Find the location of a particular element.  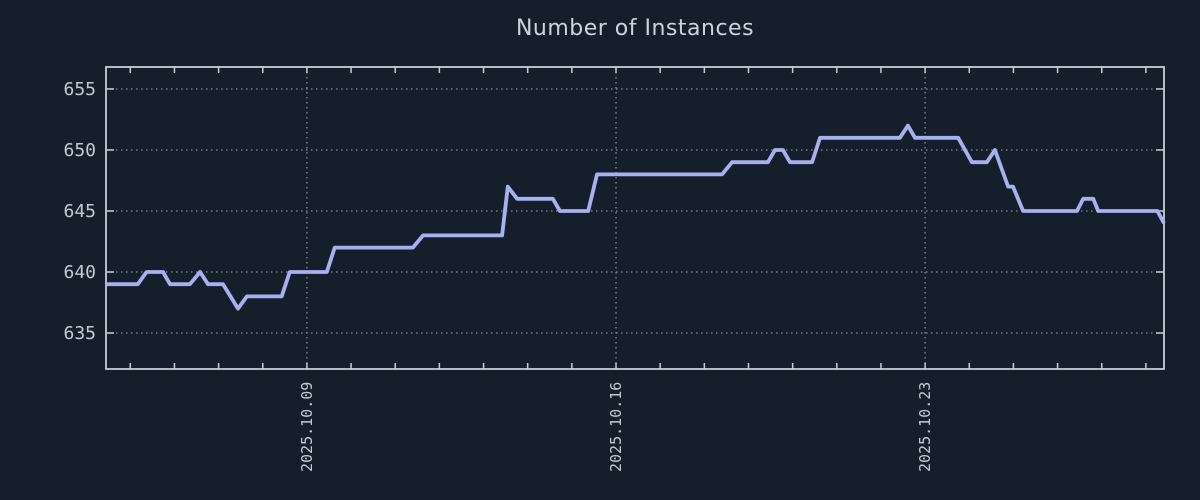

y-tick-label: 645 is located at coordinates (79, 211).